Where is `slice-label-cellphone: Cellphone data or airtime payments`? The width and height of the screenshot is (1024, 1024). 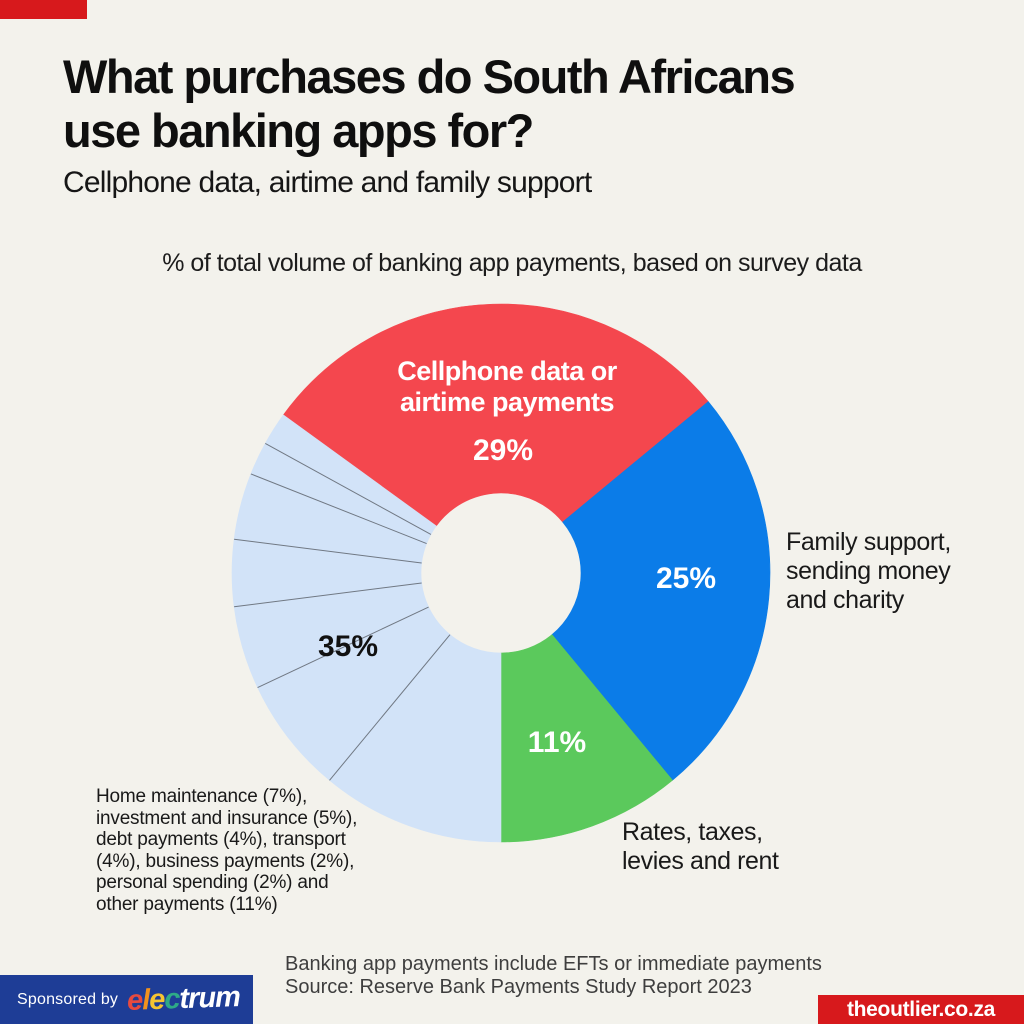 slice-label-cellphone: Cellphone data or airtime payments is located at coordinates (507, 386).